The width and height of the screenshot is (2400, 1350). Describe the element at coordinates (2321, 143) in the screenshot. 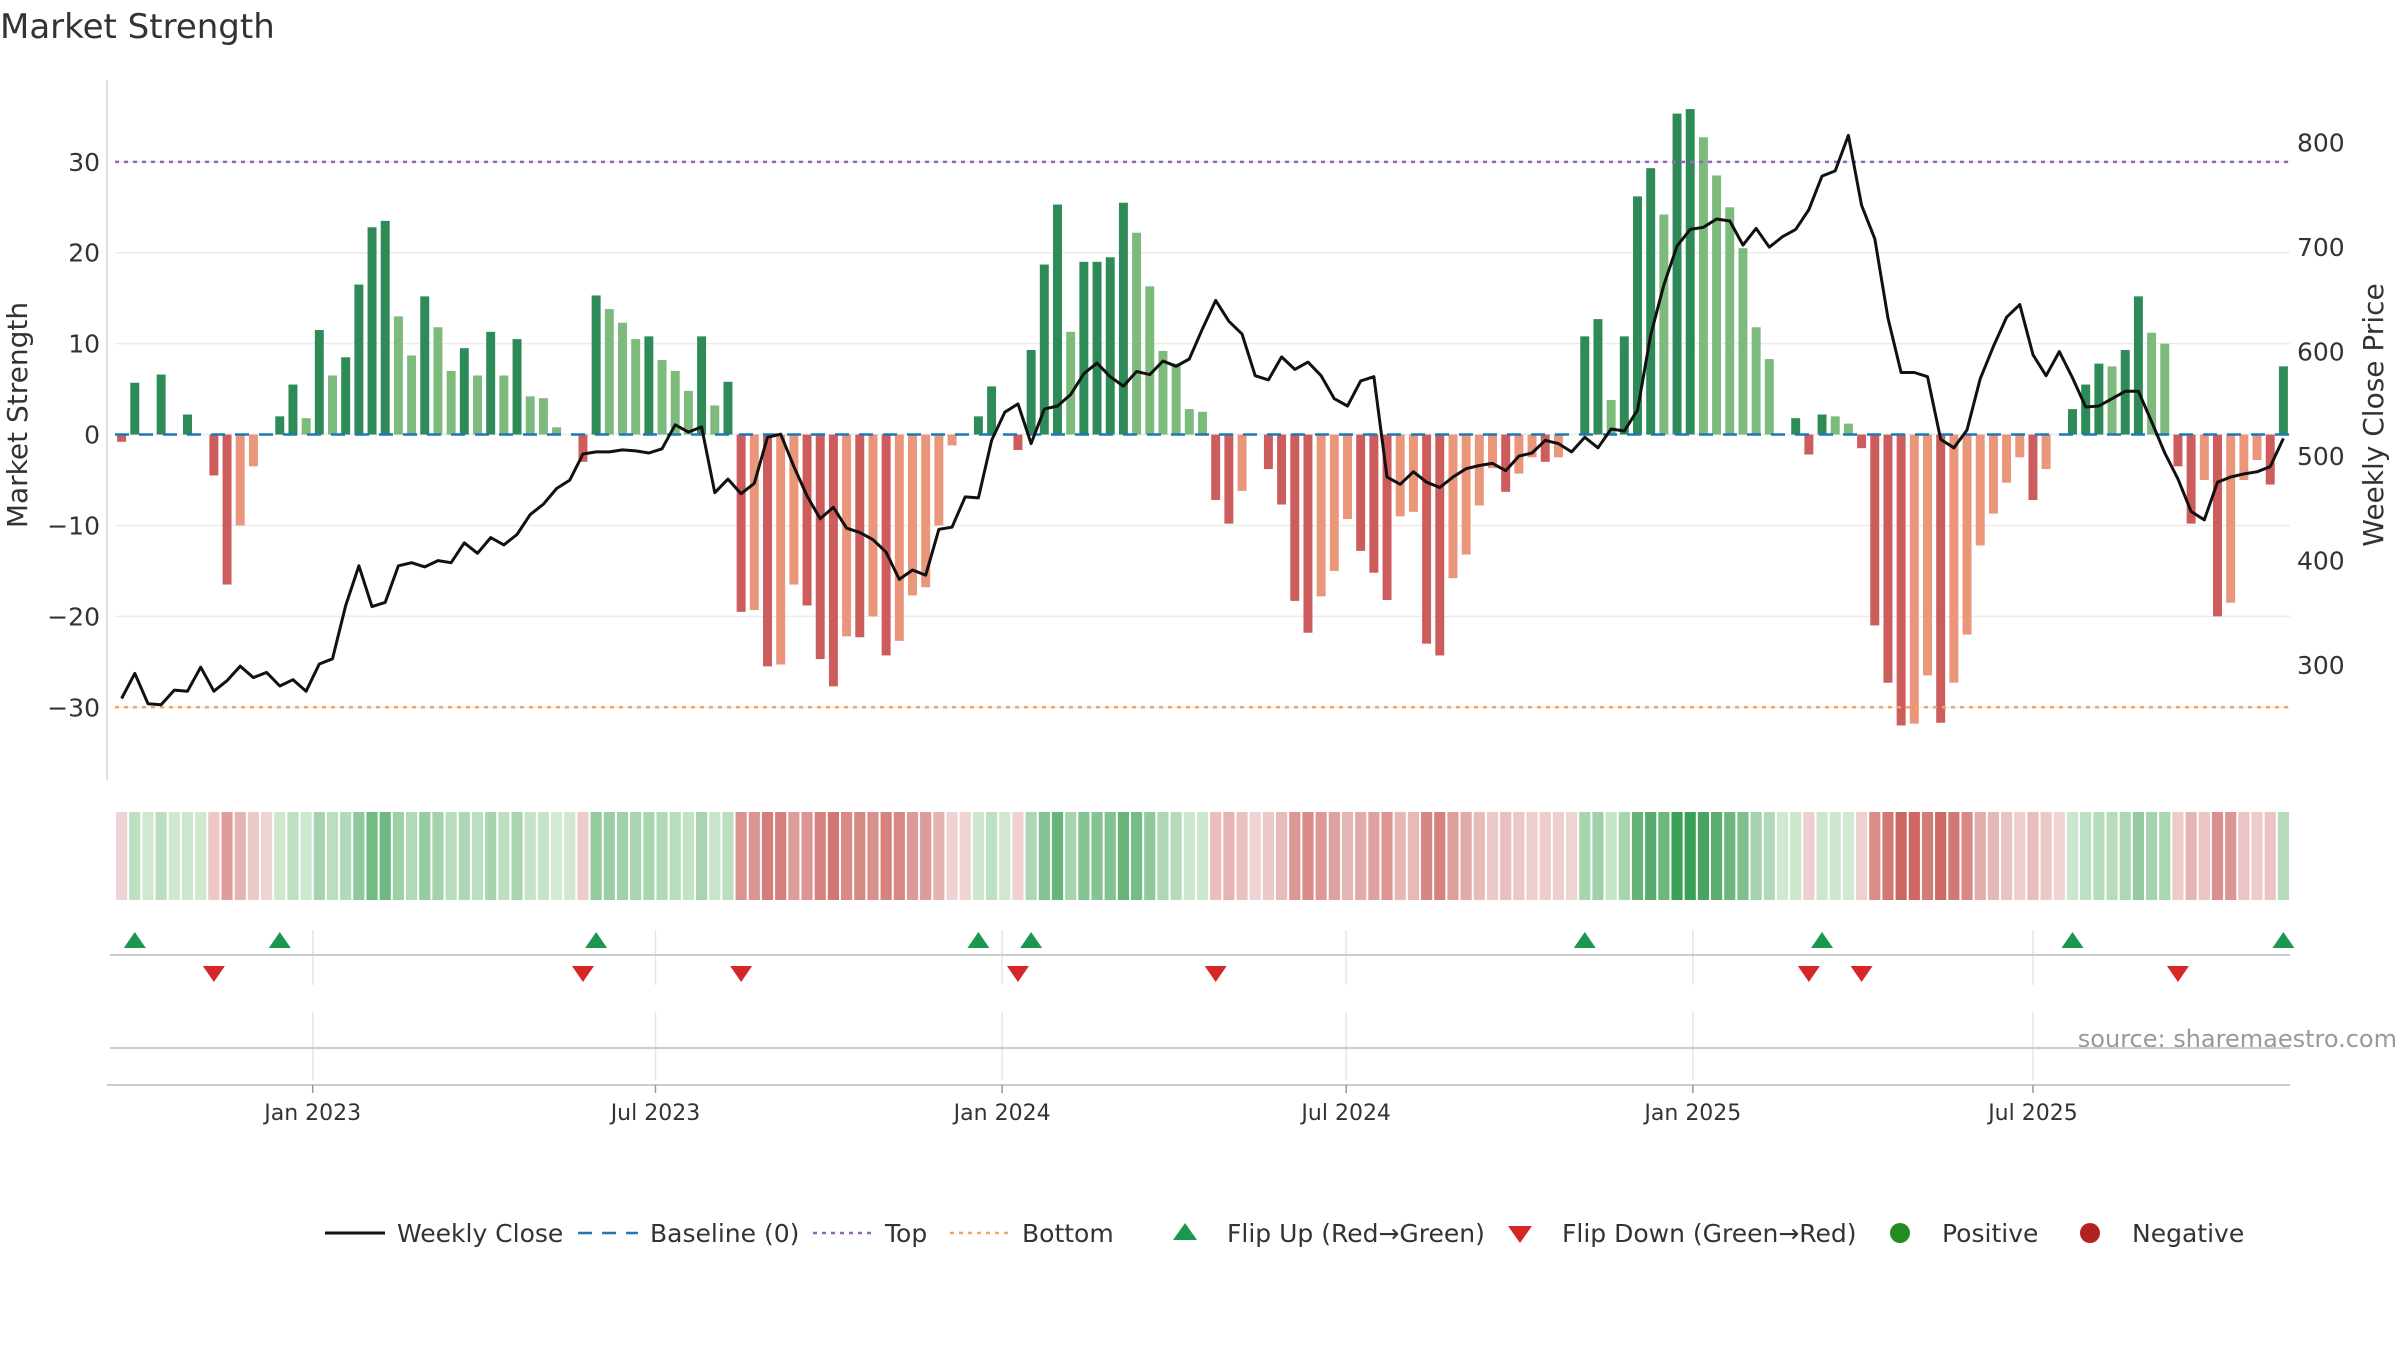

I see `y2-tick-label: 800` at that location.